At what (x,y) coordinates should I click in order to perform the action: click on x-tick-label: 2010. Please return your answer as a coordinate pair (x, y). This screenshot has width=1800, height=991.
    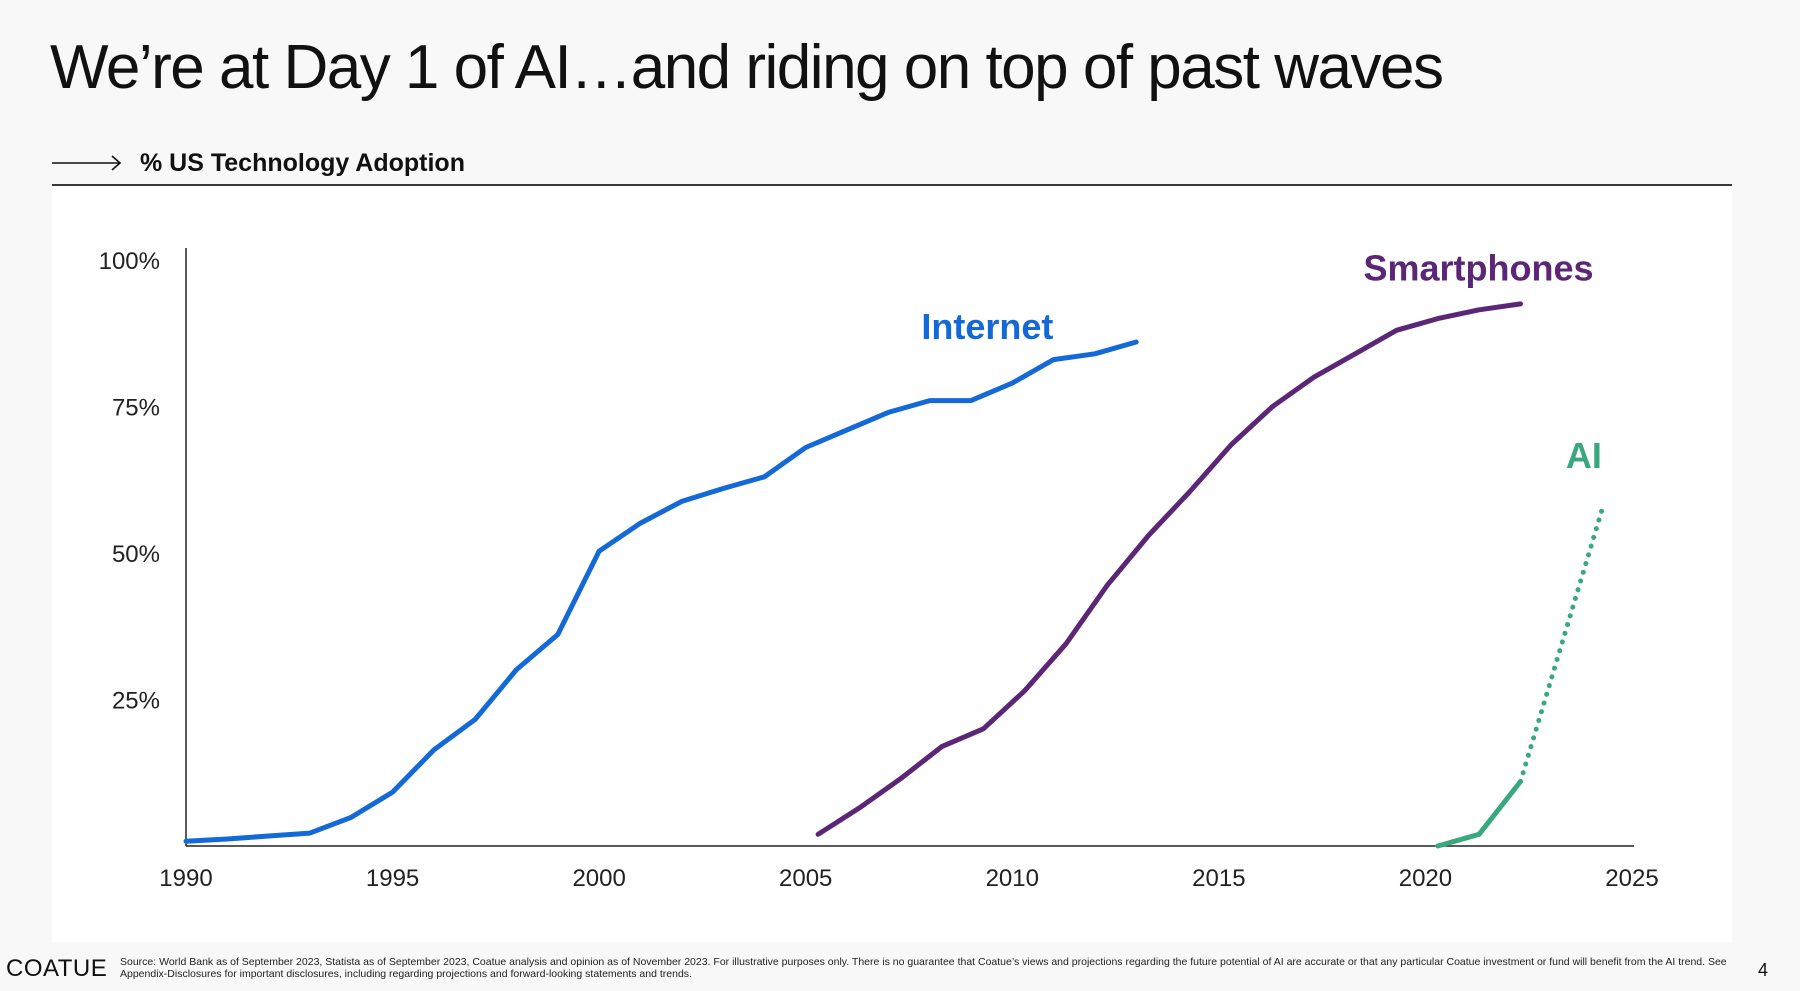
    Looking at the image, I should click on (1012, 878).